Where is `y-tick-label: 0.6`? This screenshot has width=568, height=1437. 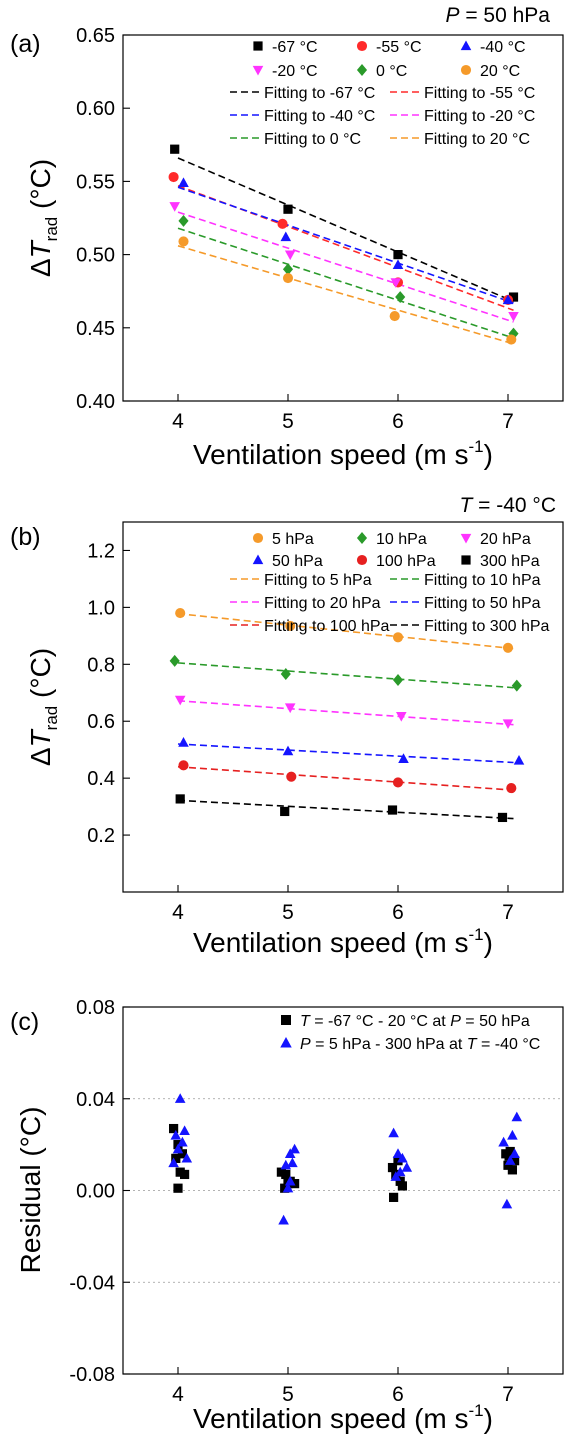 y-tick-label: 0.6 is located at coordinates (101, 722).